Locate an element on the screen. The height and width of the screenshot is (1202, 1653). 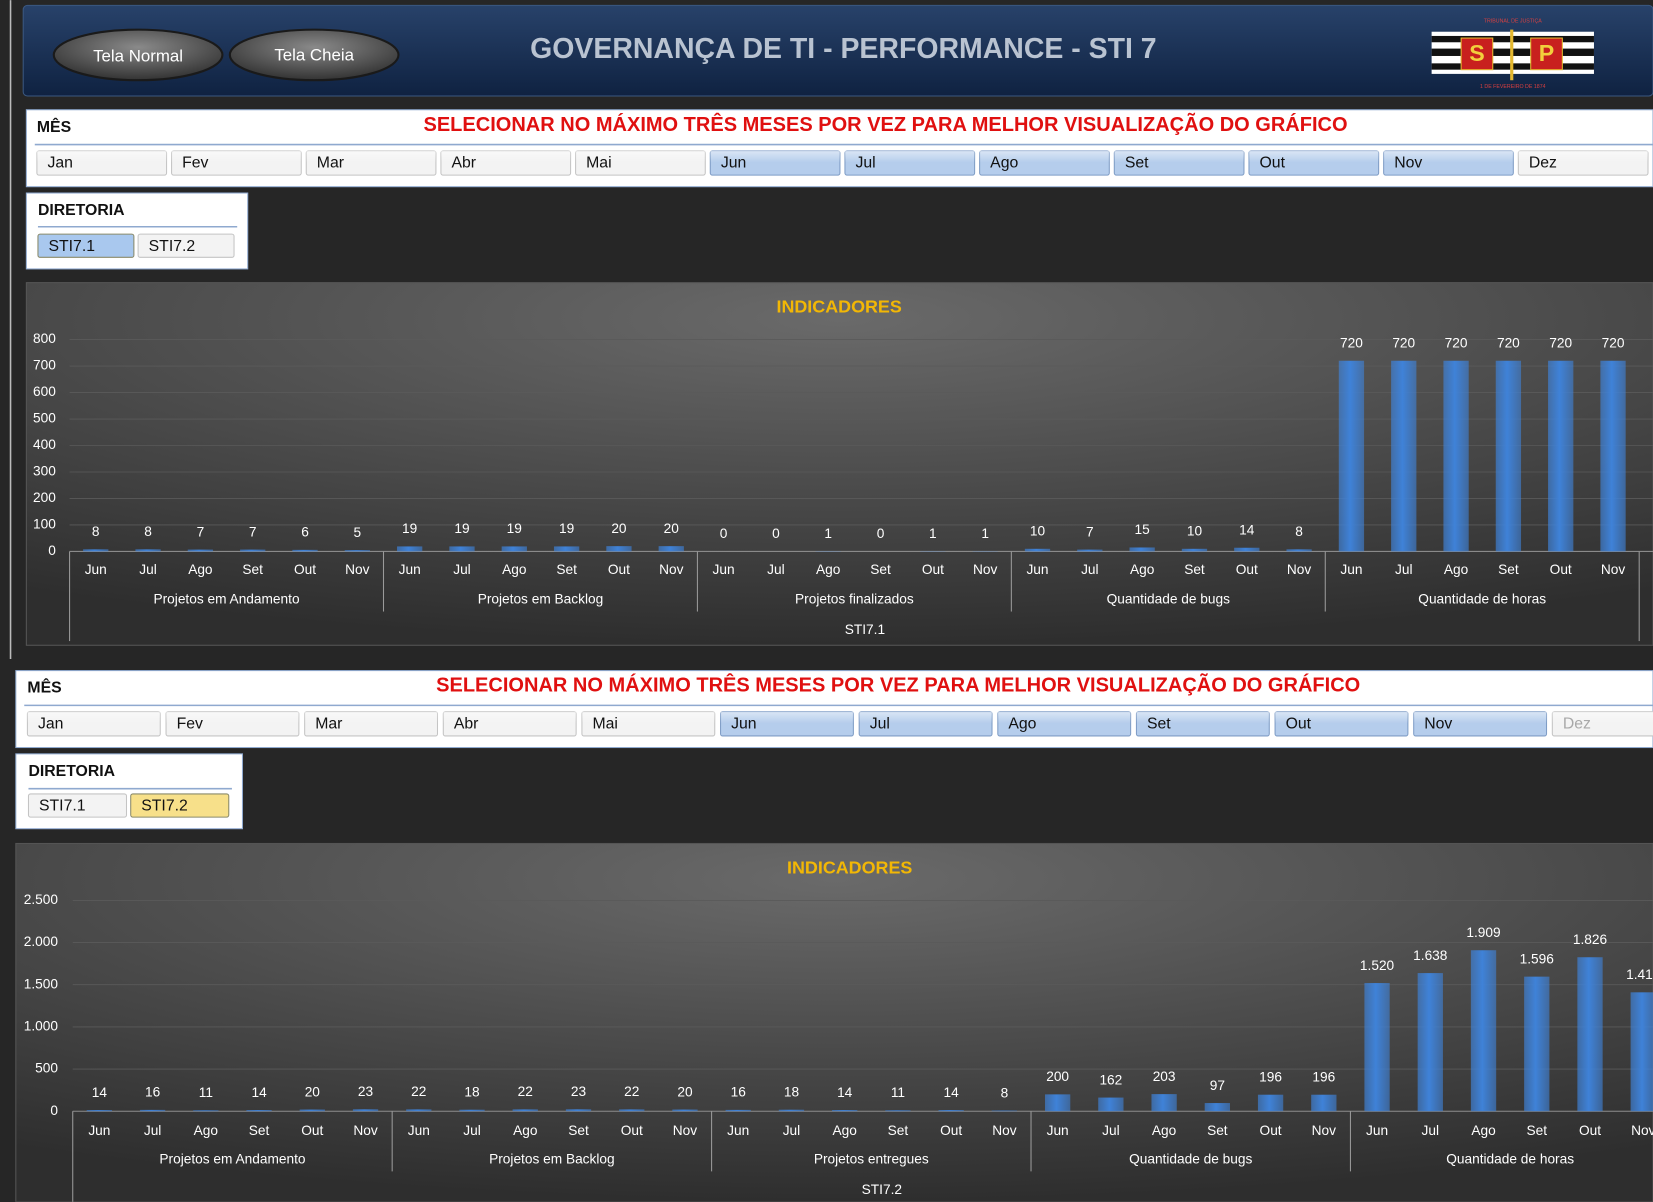
x-tick-label: Ago is located at coordinates (525, 1130).